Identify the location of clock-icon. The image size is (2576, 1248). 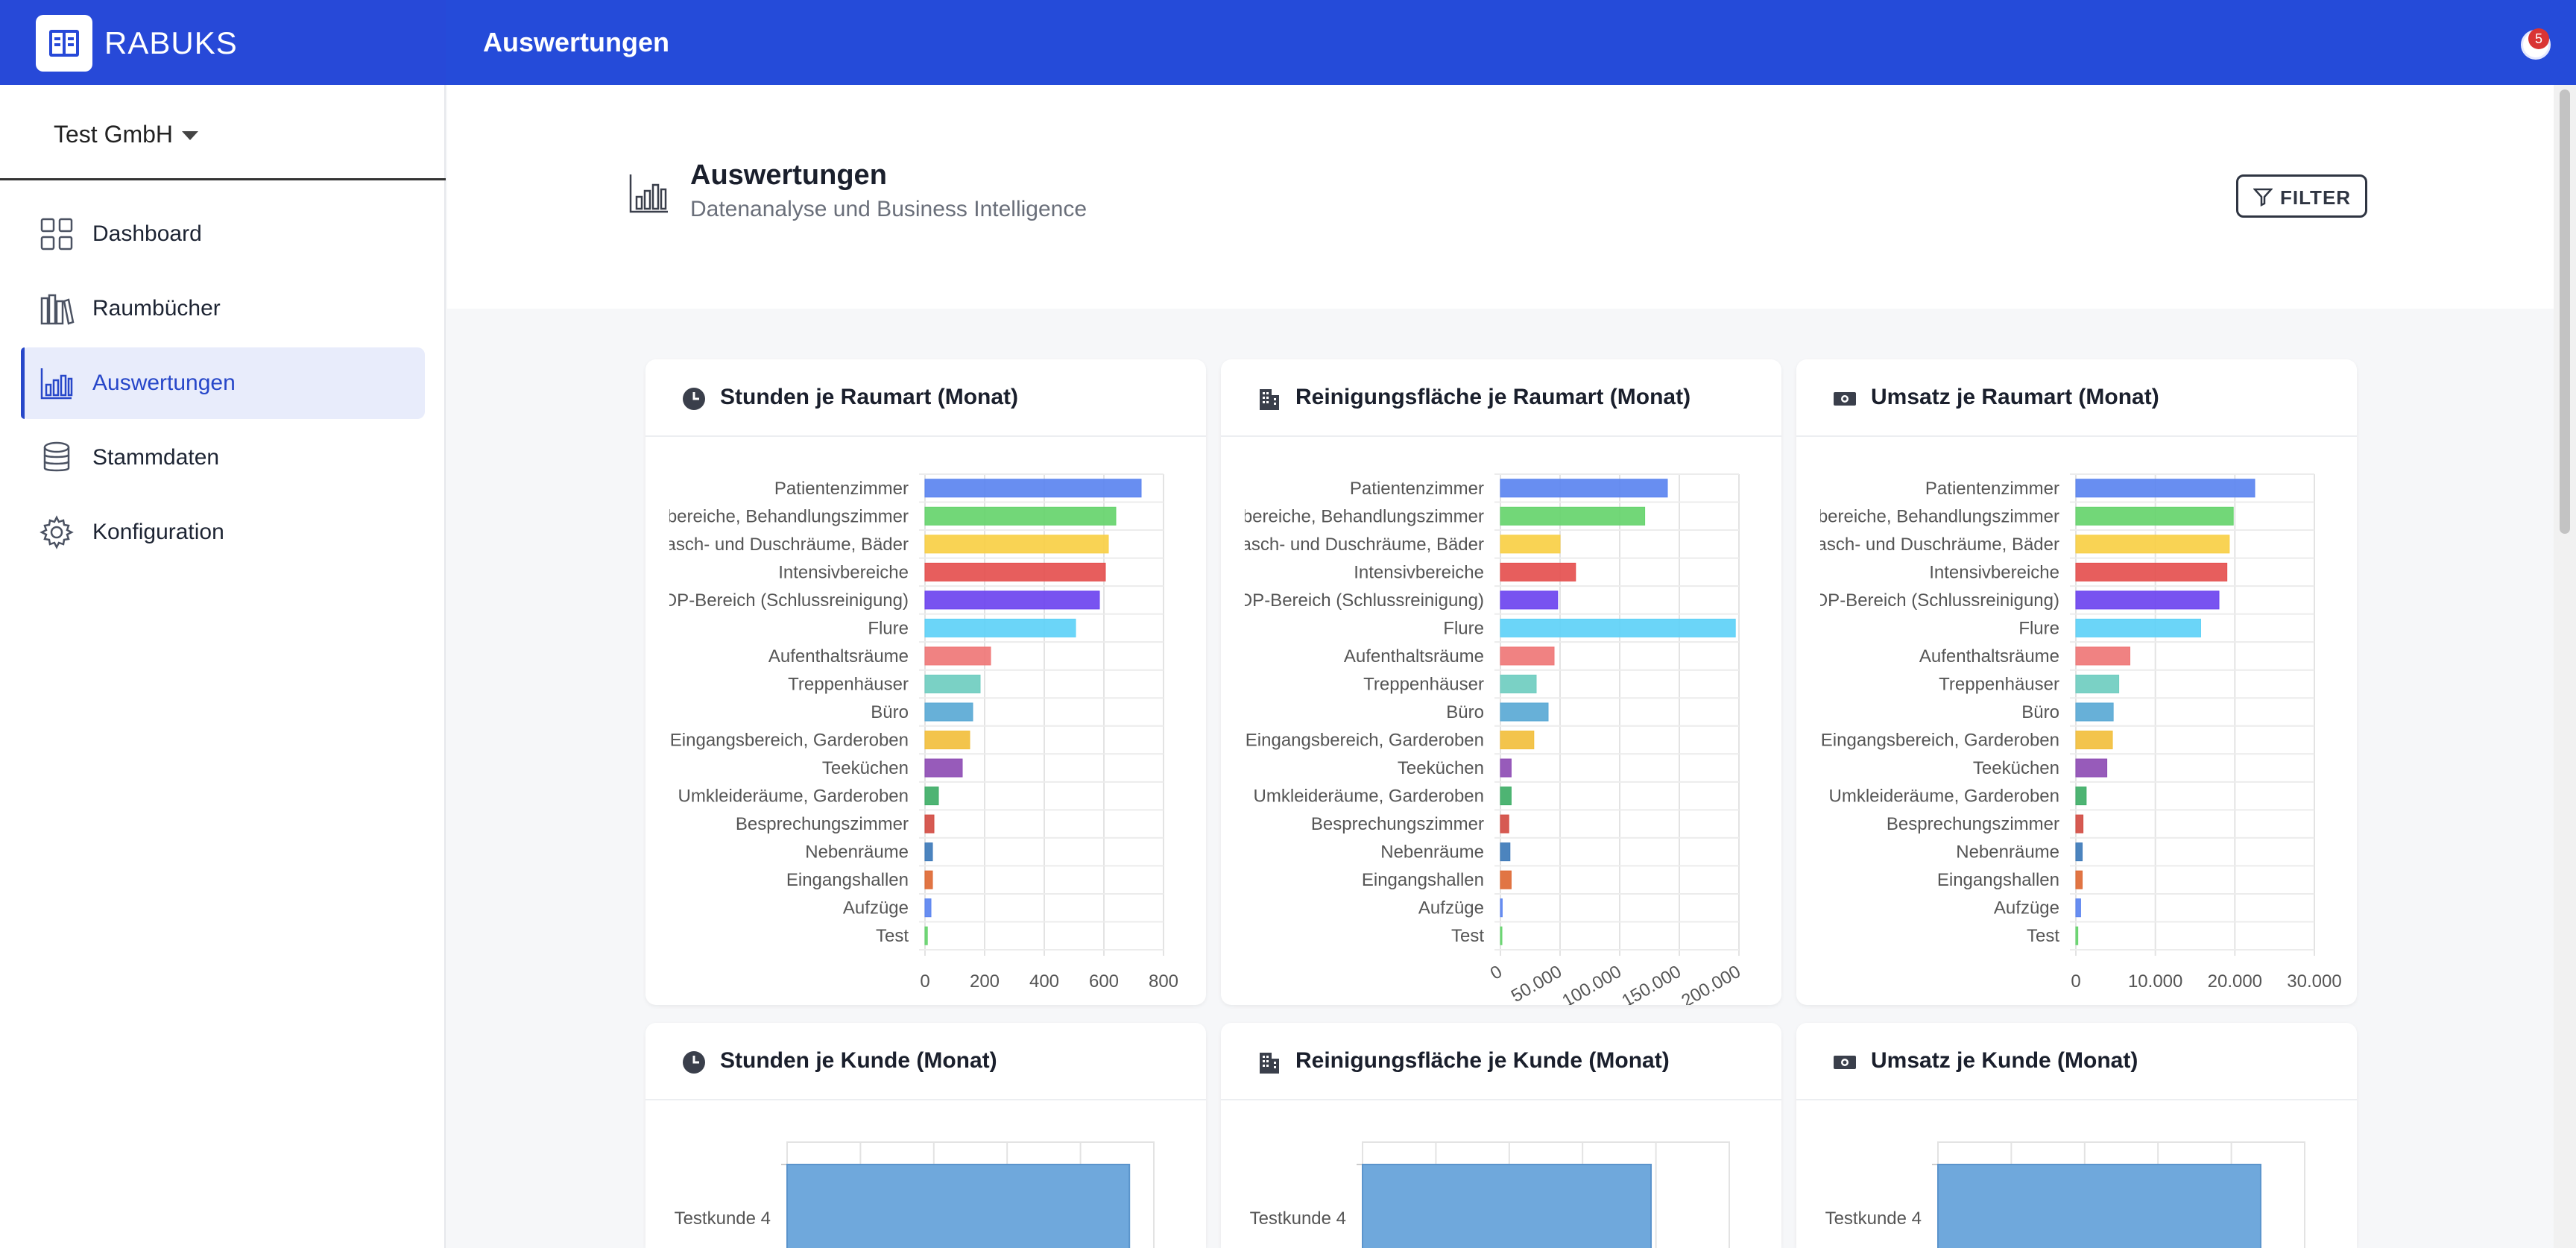
(694, 399).